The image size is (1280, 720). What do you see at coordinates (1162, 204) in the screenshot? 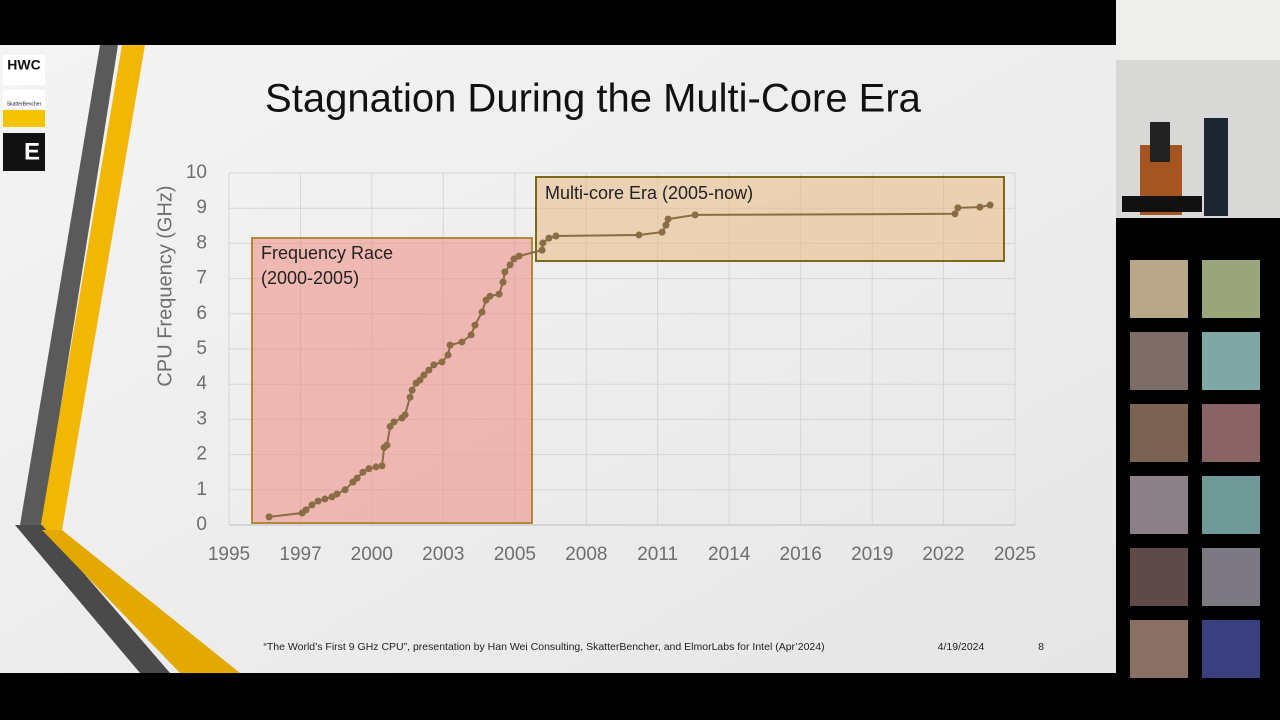
I see `video-caption-bar` at bounding box center [1162, 204].